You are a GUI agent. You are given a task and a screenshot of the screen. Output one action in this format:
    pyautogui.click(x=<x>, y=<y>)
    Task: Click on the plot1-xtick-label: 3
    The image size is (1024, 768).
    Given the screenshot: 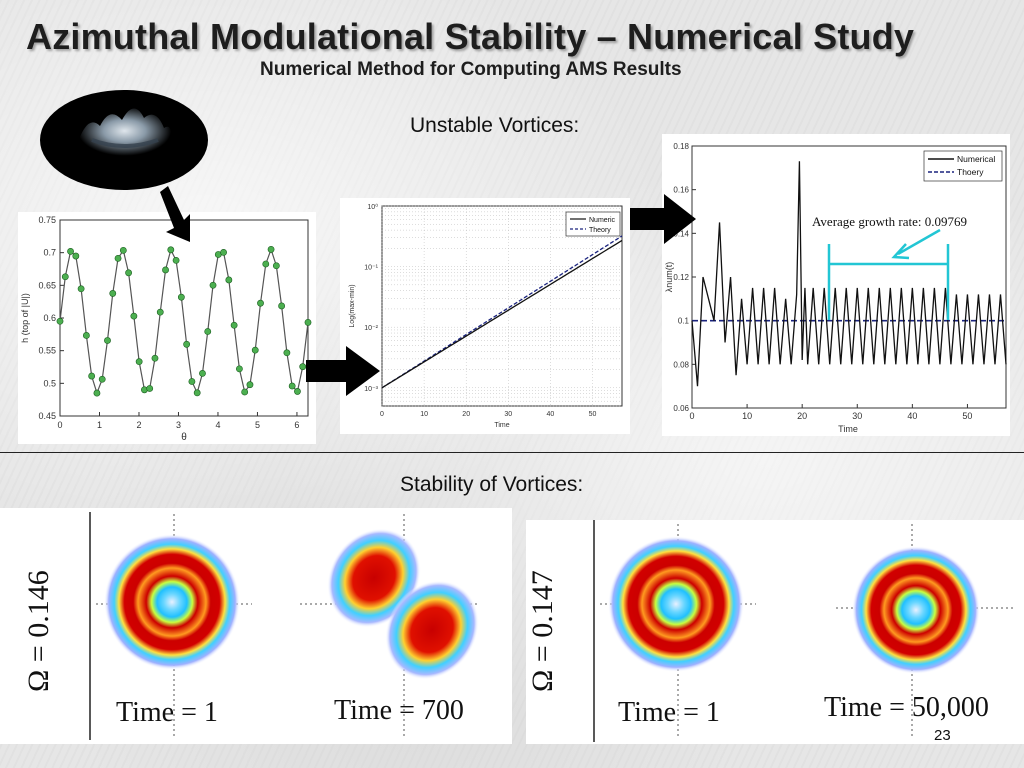 What is the action you would take?
    pyautogui.click(x=178, y=425)
    